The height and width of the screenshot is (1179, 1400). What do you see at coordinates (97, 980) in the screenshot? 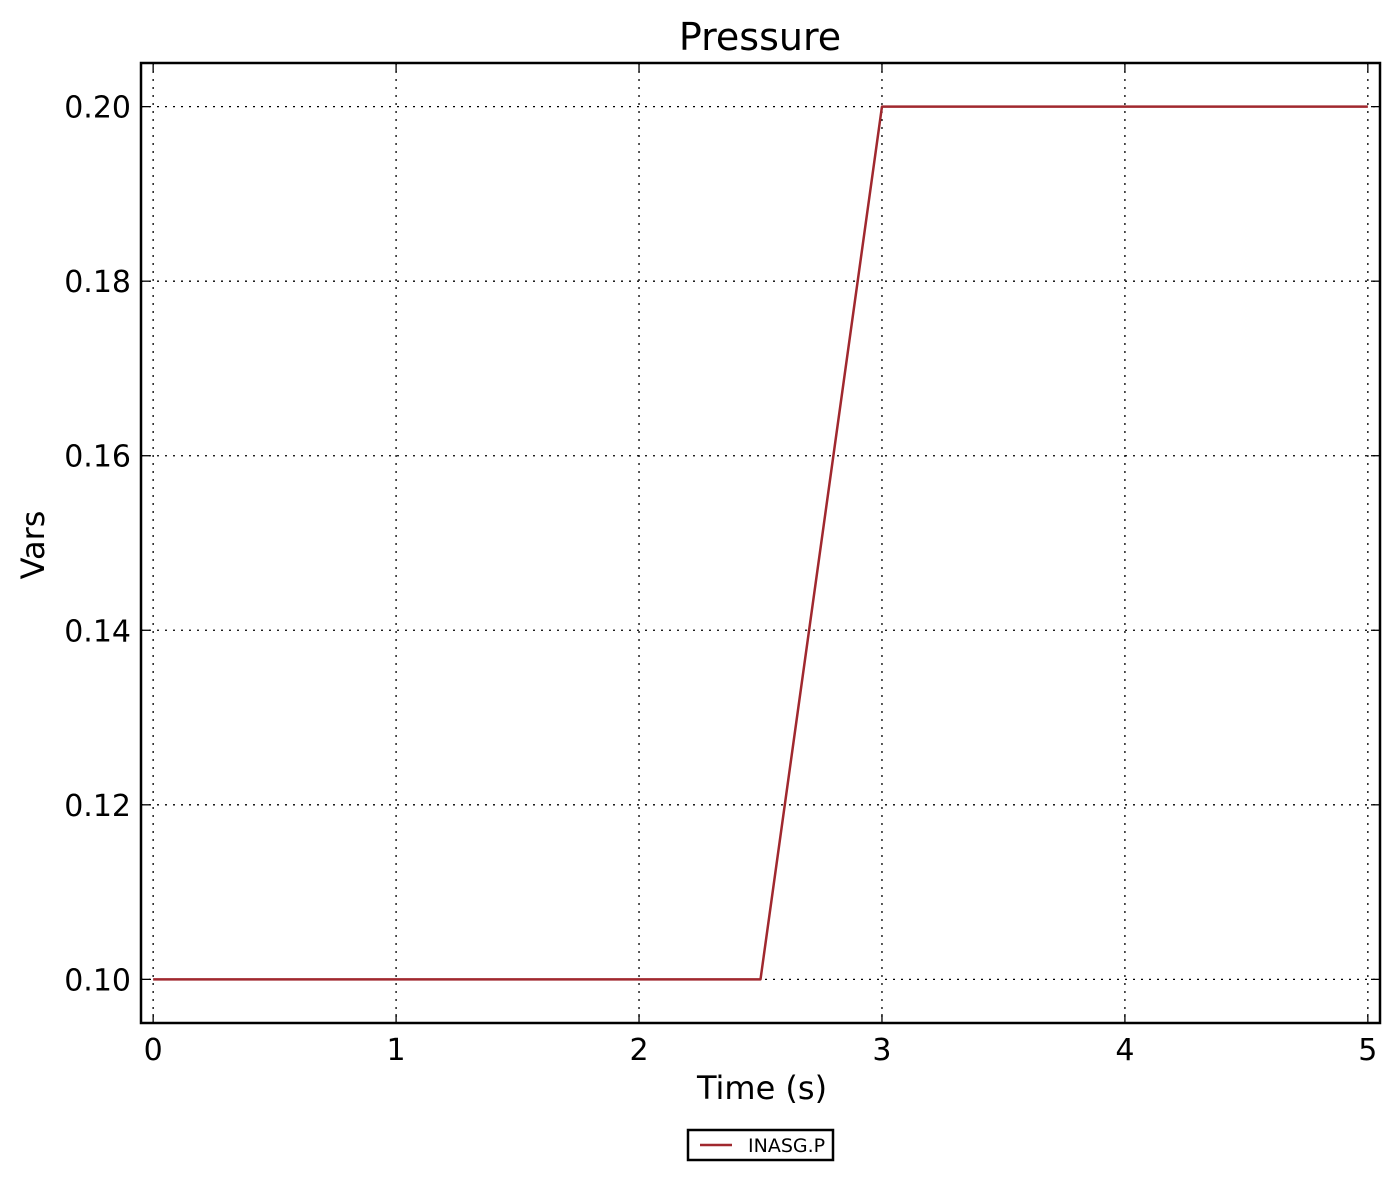
I see `y-tick-label: 0.10` at bounding box center [97, 980].